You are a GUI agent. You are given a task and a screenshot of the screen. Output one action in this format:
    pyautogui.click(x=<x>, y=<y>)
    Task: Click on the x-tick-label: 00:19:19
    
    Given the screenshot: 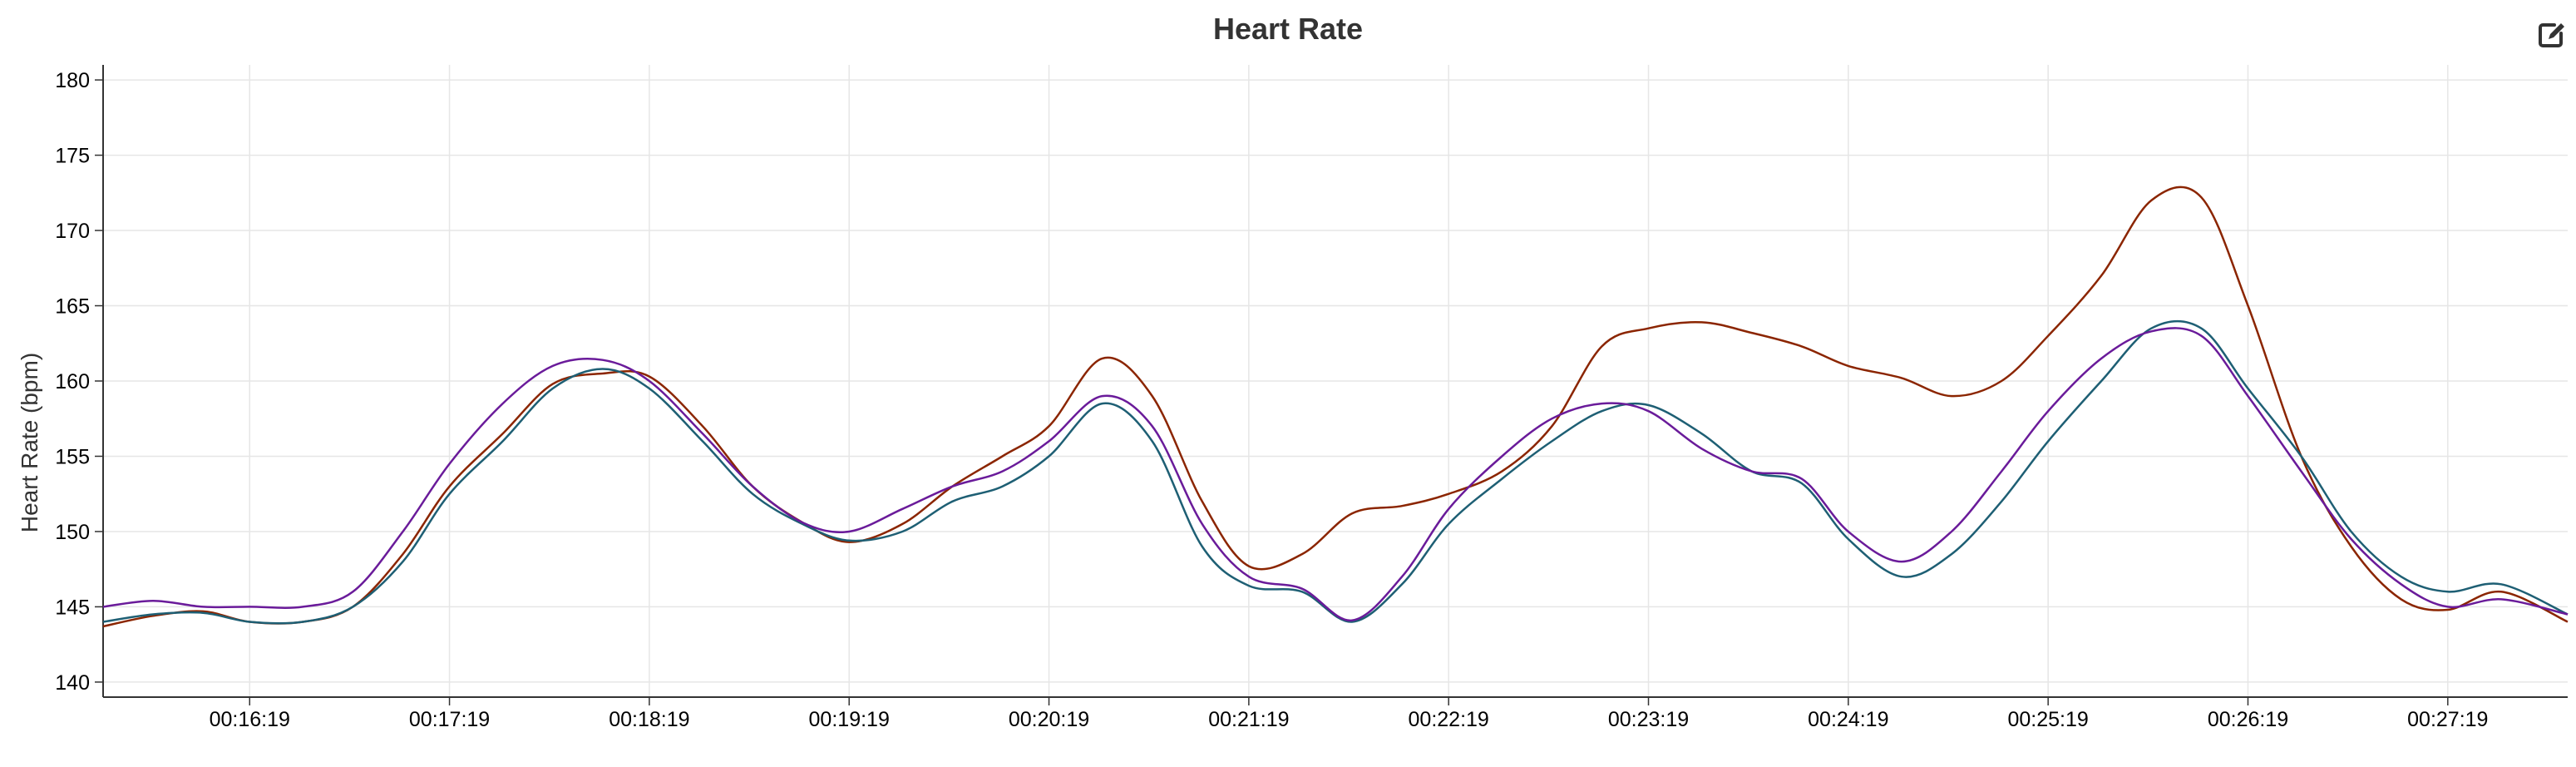 What is the action you would take?
    pyautogui.click(x=849, y=719)
    